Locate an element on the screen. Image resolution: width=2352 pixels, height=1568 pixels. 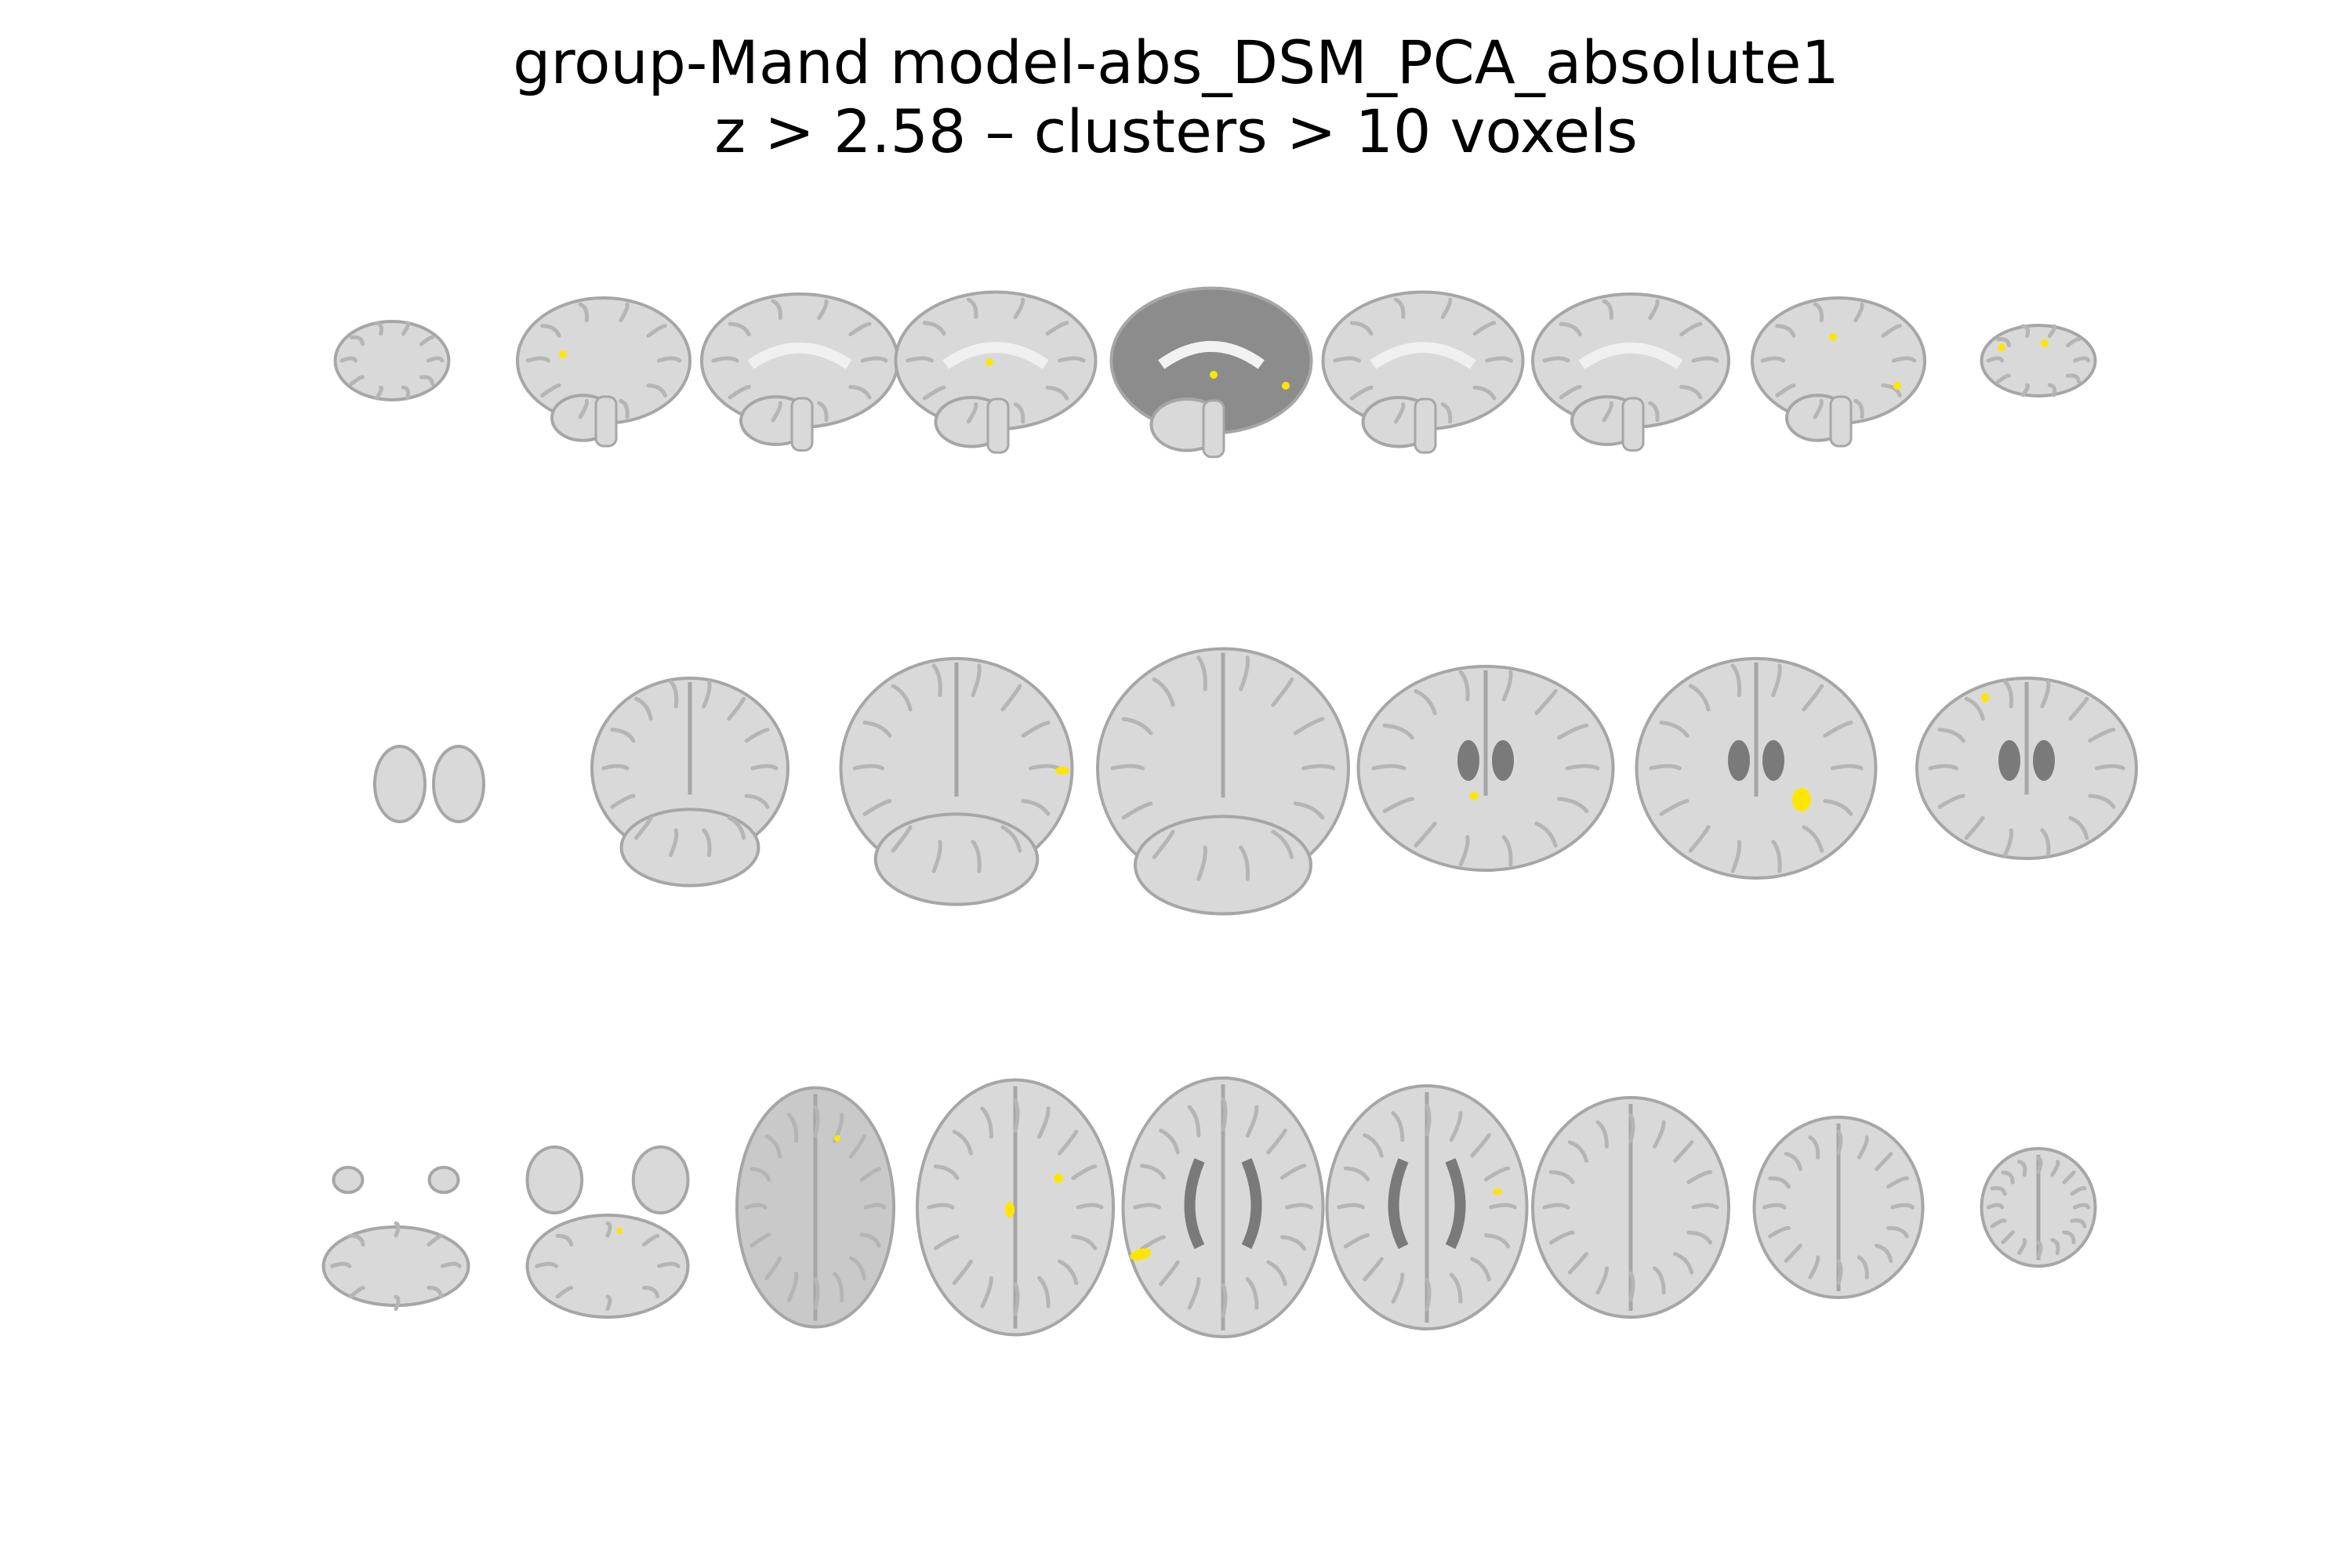
occipital-pole-right is located at coordinates (458, 784).